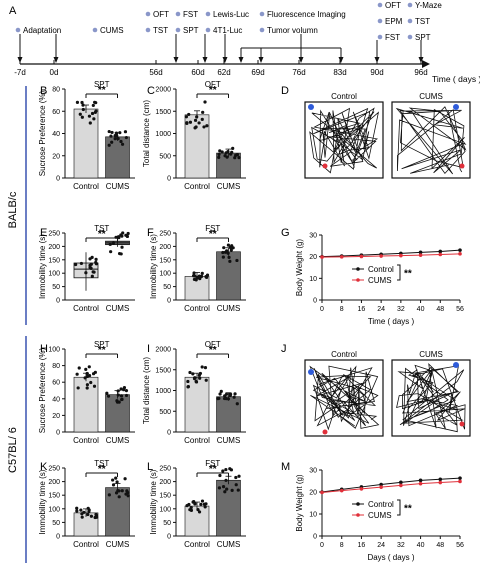 This screenshot has width=480, height=565. I want to click on y-tick-label: 10, so click(313, 515).